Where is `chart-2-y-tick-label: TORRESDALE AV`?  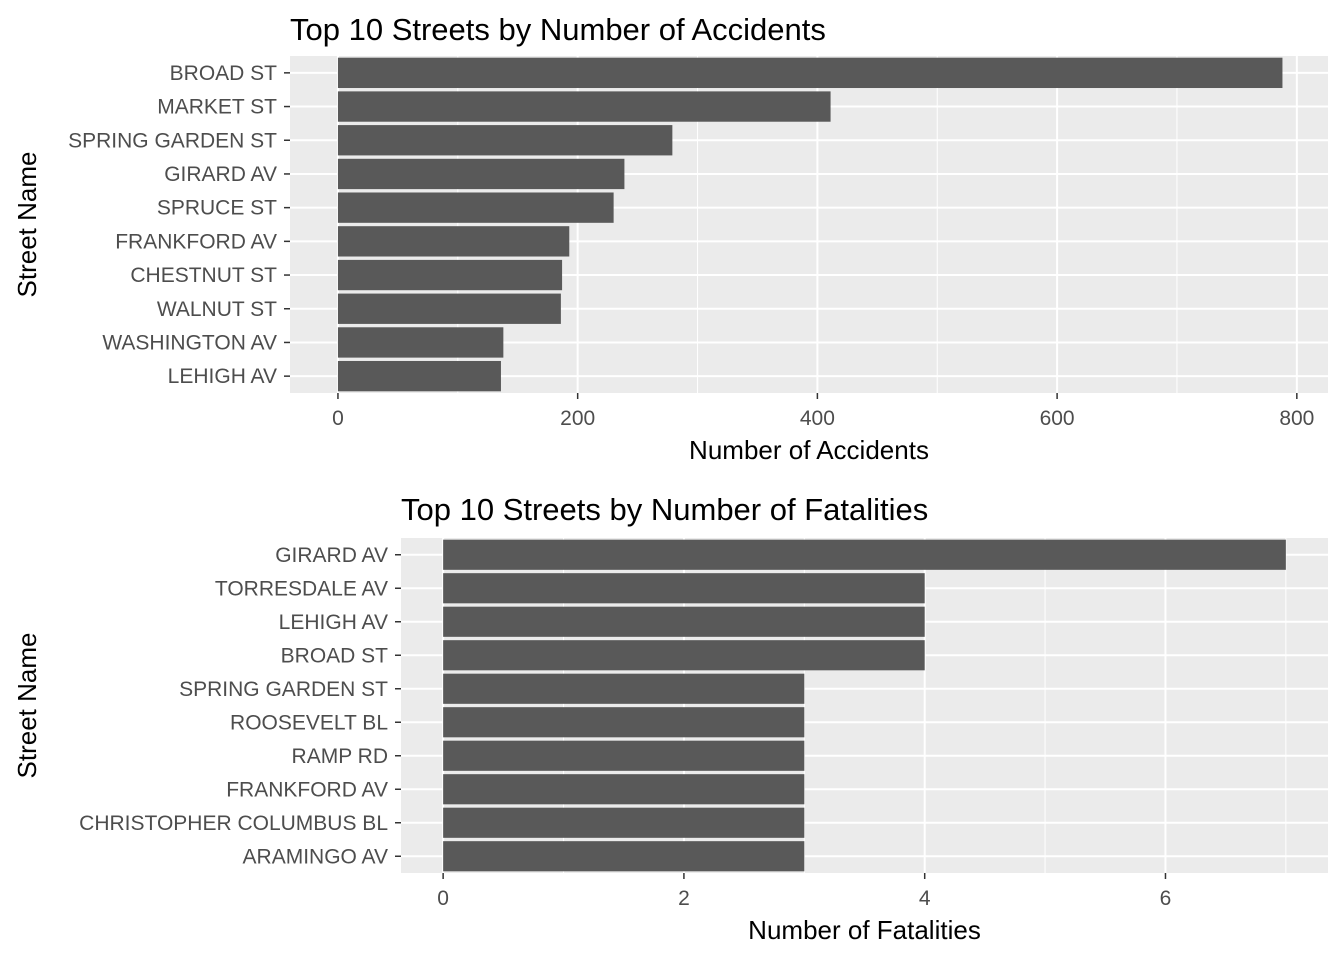
chart-2-y-tick-label: TORRESDALE AV is located at coordinates (301, 588).